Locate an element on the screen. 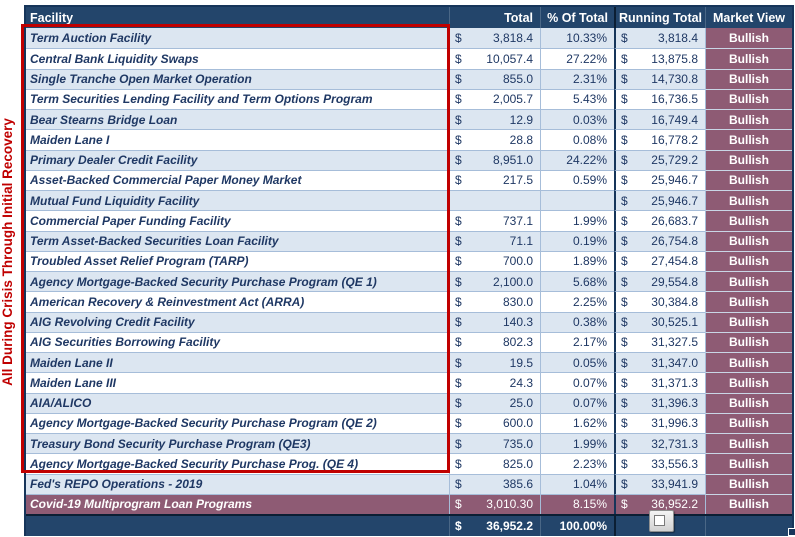  running-total-cell: $31,396.3 is located at coordinates (659, 402).